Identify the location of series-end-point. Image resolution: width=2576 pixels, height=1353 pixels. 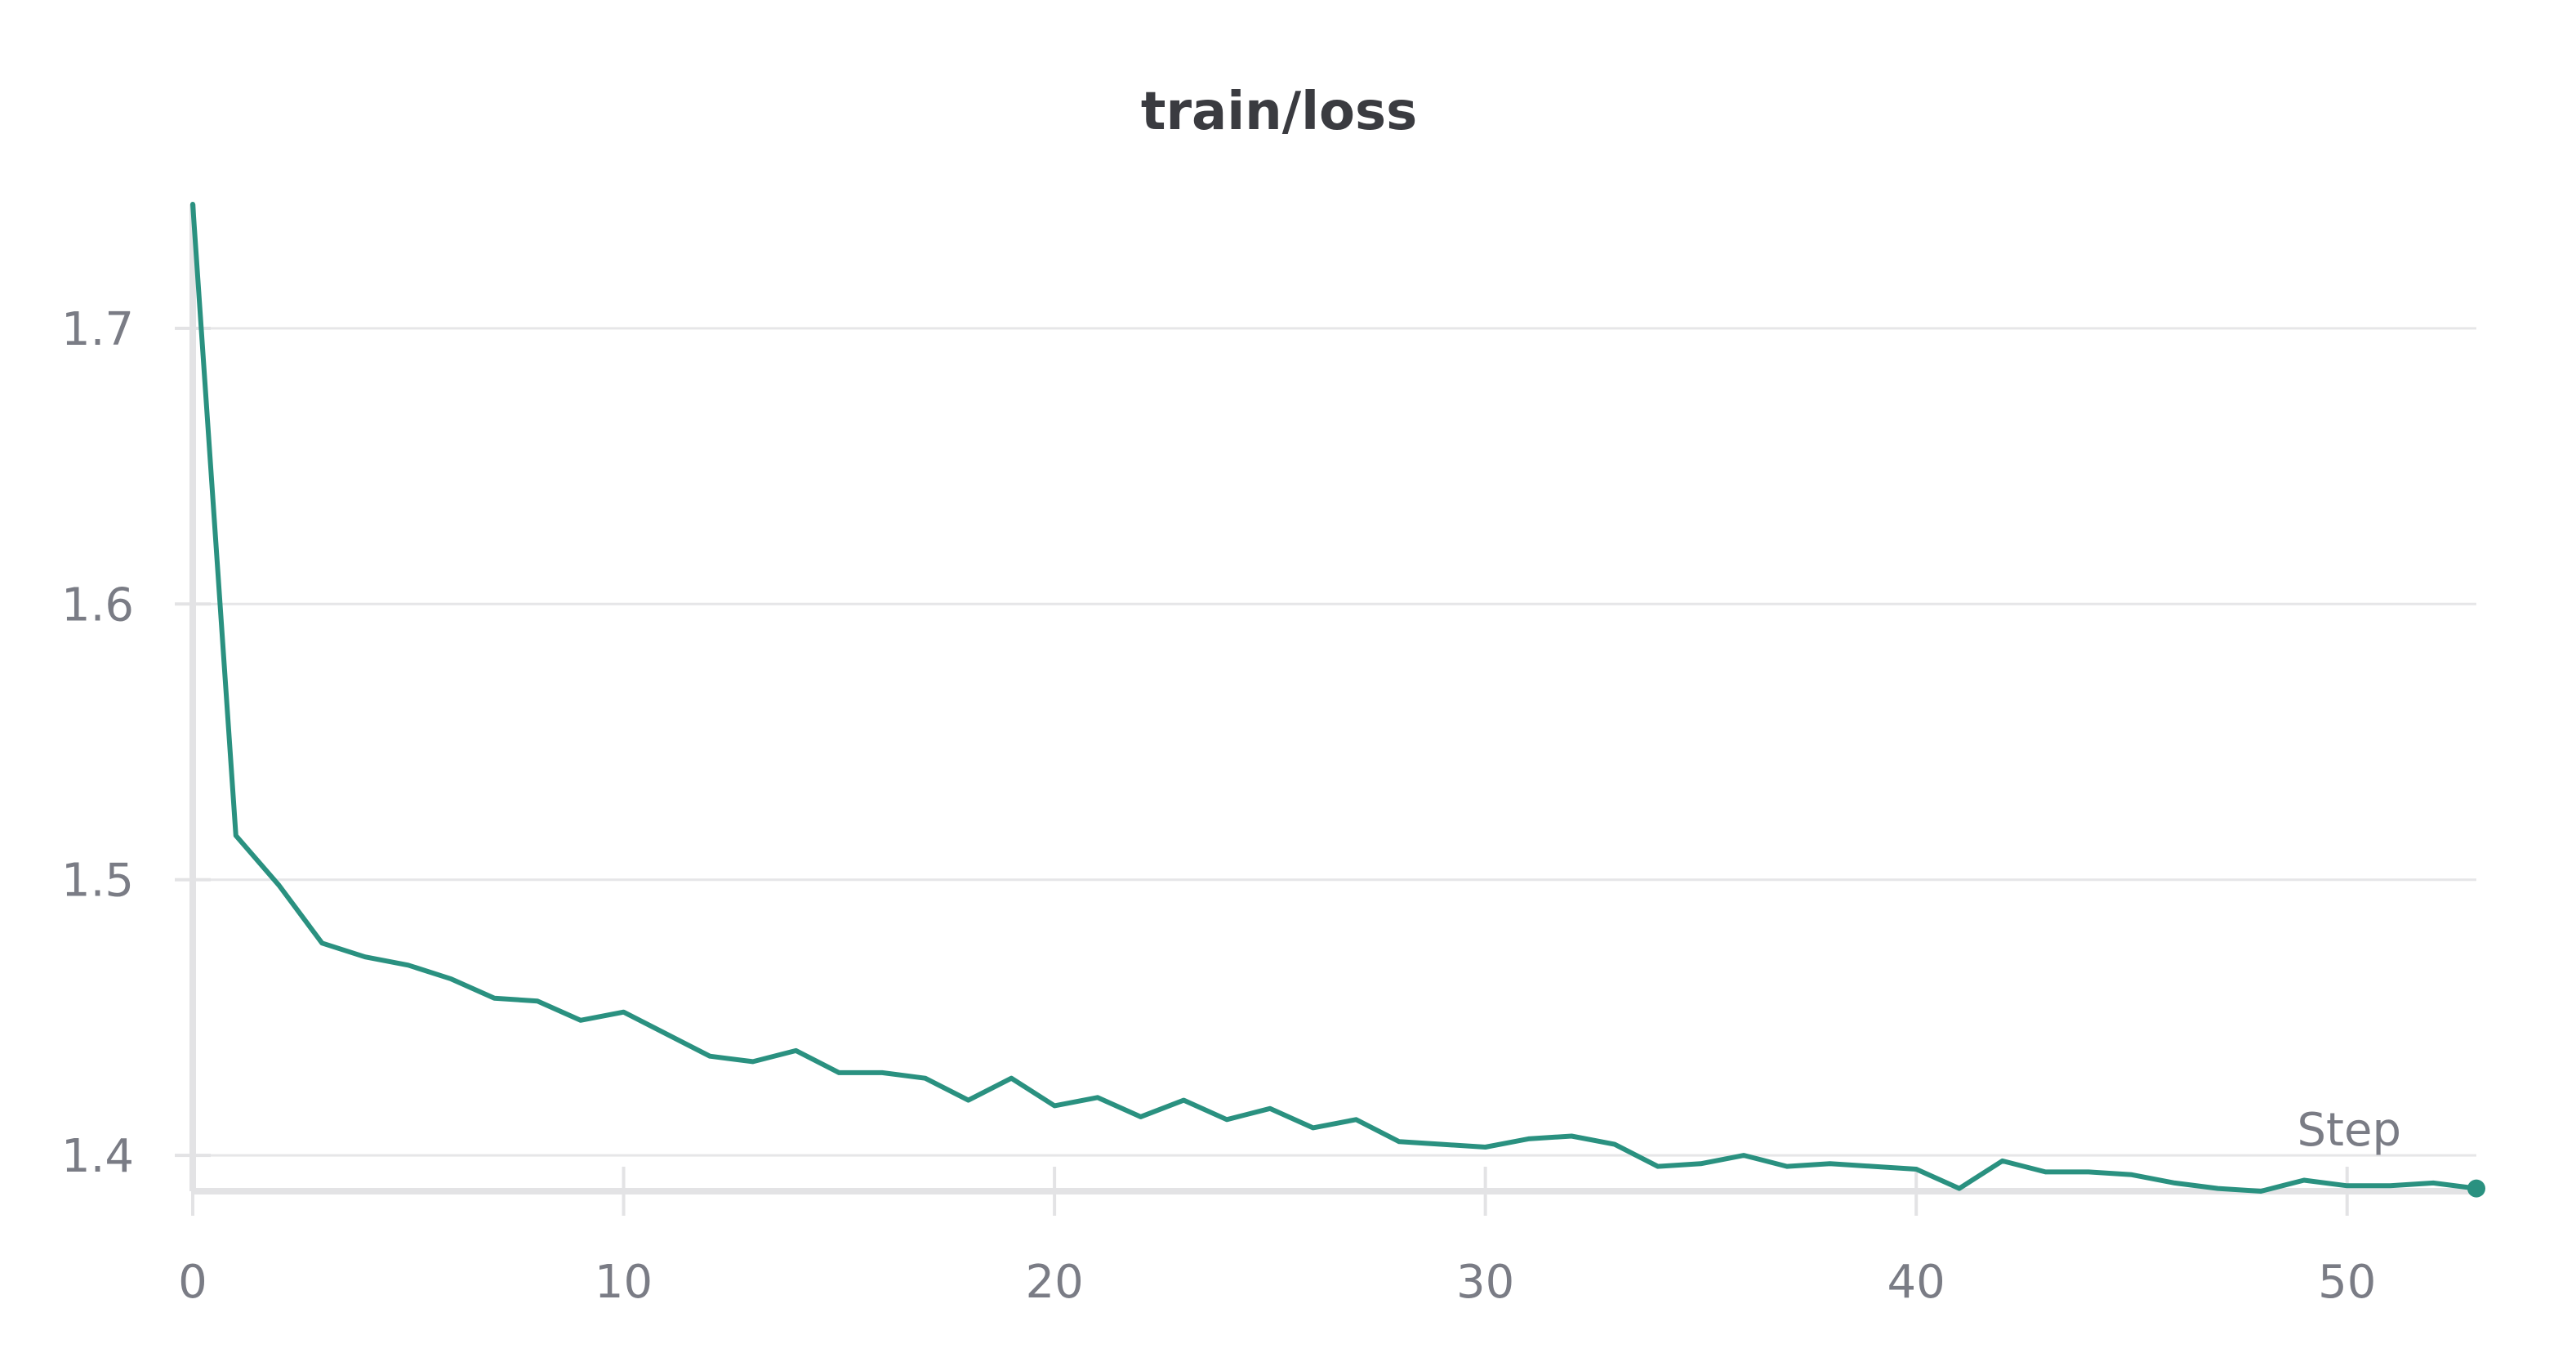
(2476, 1188).